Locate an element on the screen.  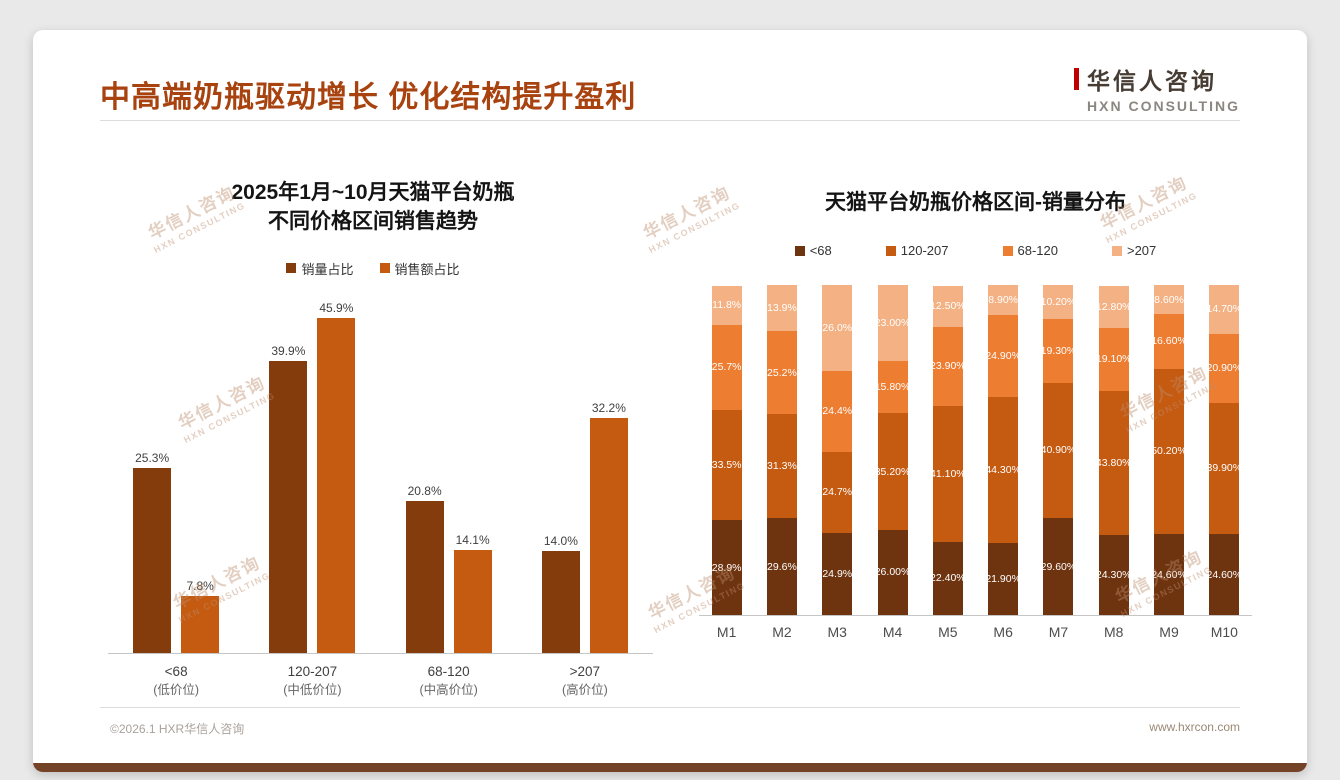
category-sublabel: (高价位) is located at coordinates (584, 690).